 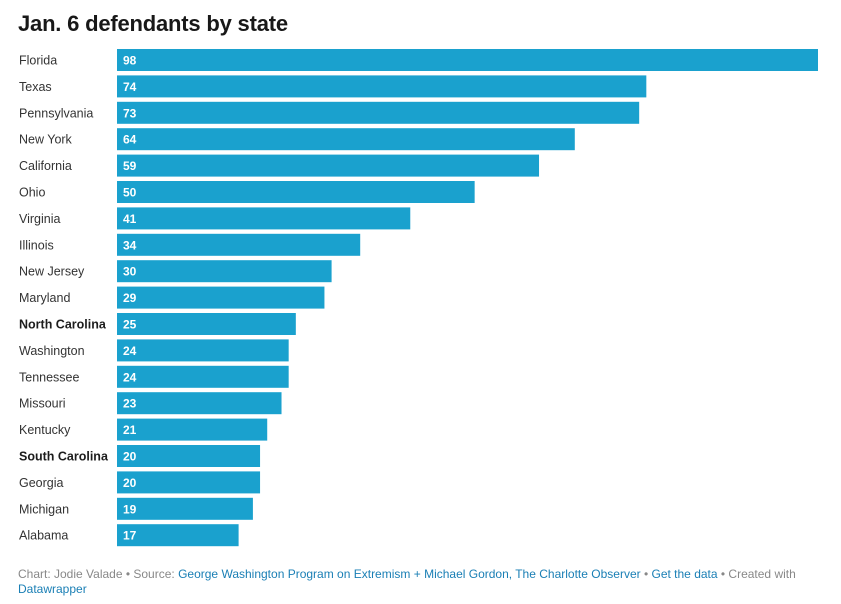 What do you see at coordinates (130, 245) in the screenshot?
I see `bar-value-label: 34` at bounding box center [130, 245].